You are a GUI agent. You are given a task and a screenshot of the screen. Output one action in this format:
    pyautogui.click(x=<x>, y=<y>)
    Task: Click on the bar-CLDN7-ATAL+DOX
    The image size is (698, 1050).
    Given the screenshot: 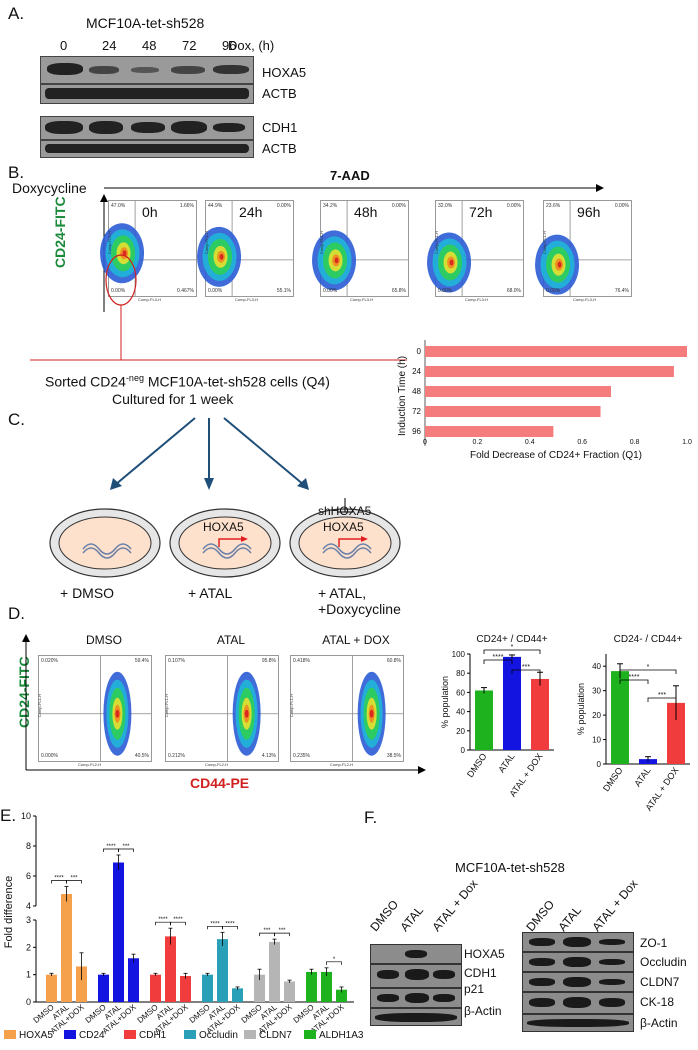 What is the action you would take?
    pyautogui.click(x=289, y=991)
    